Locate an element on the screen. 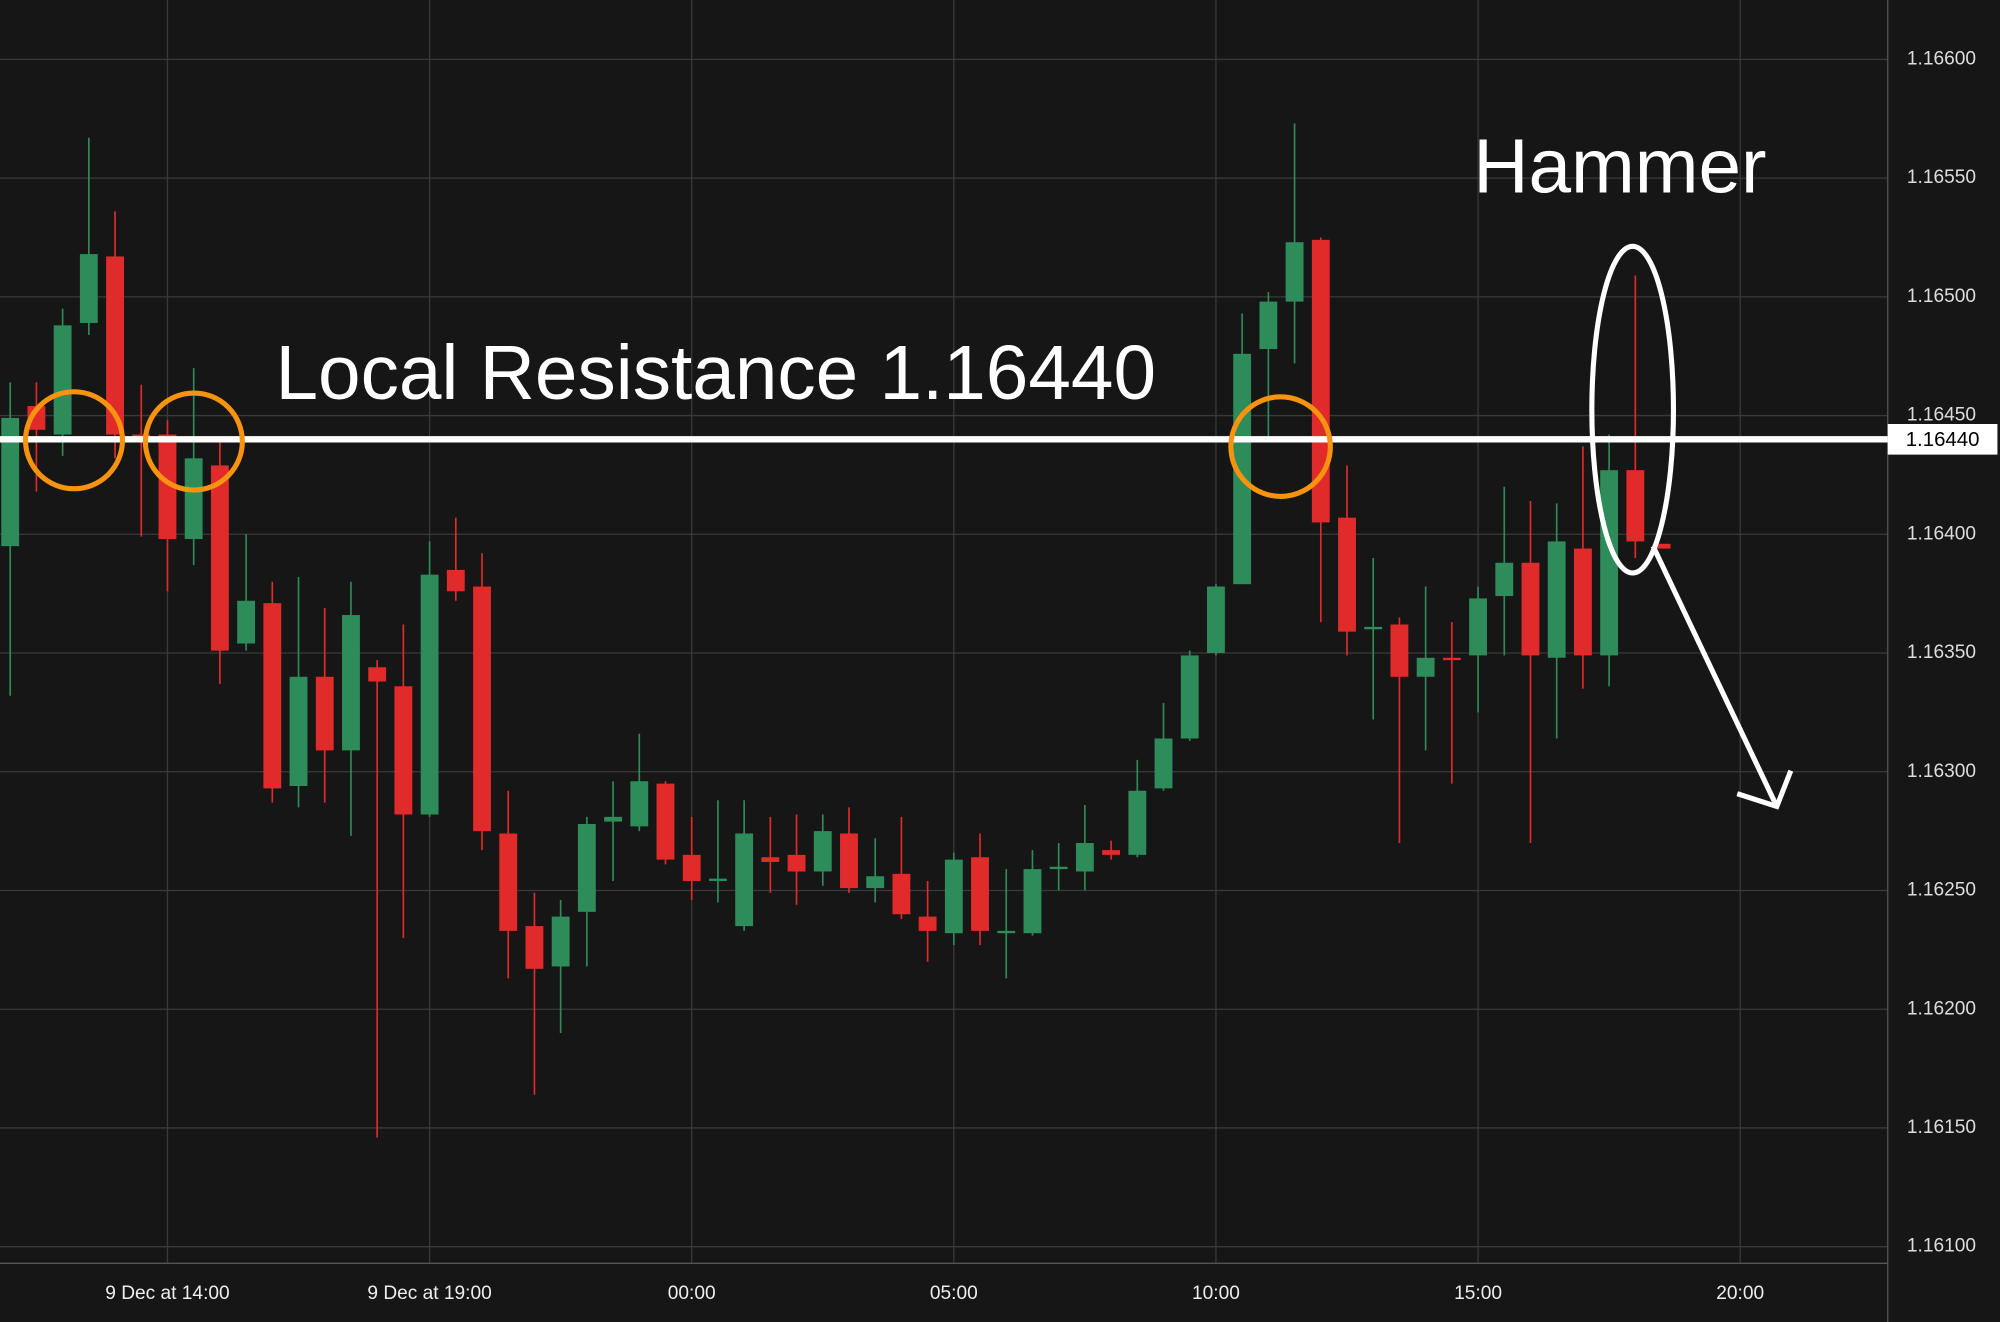 The width and height of the screenshot is (2000, 1322). y-tick-label: 1.16250 is located at coordinates (1941, 890).